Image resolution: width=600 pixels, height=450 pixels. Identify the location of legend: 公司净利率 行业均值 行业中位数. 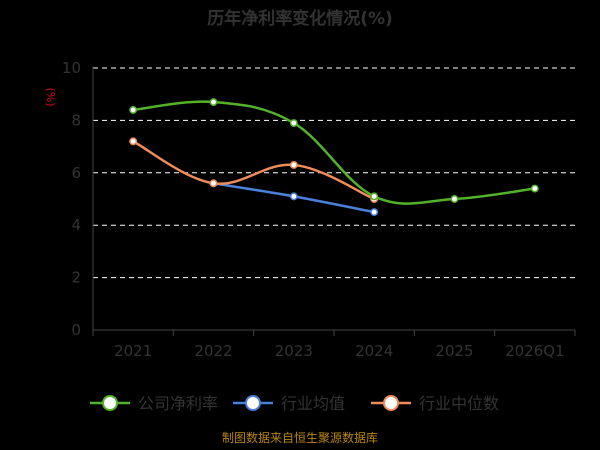
(294, 403).